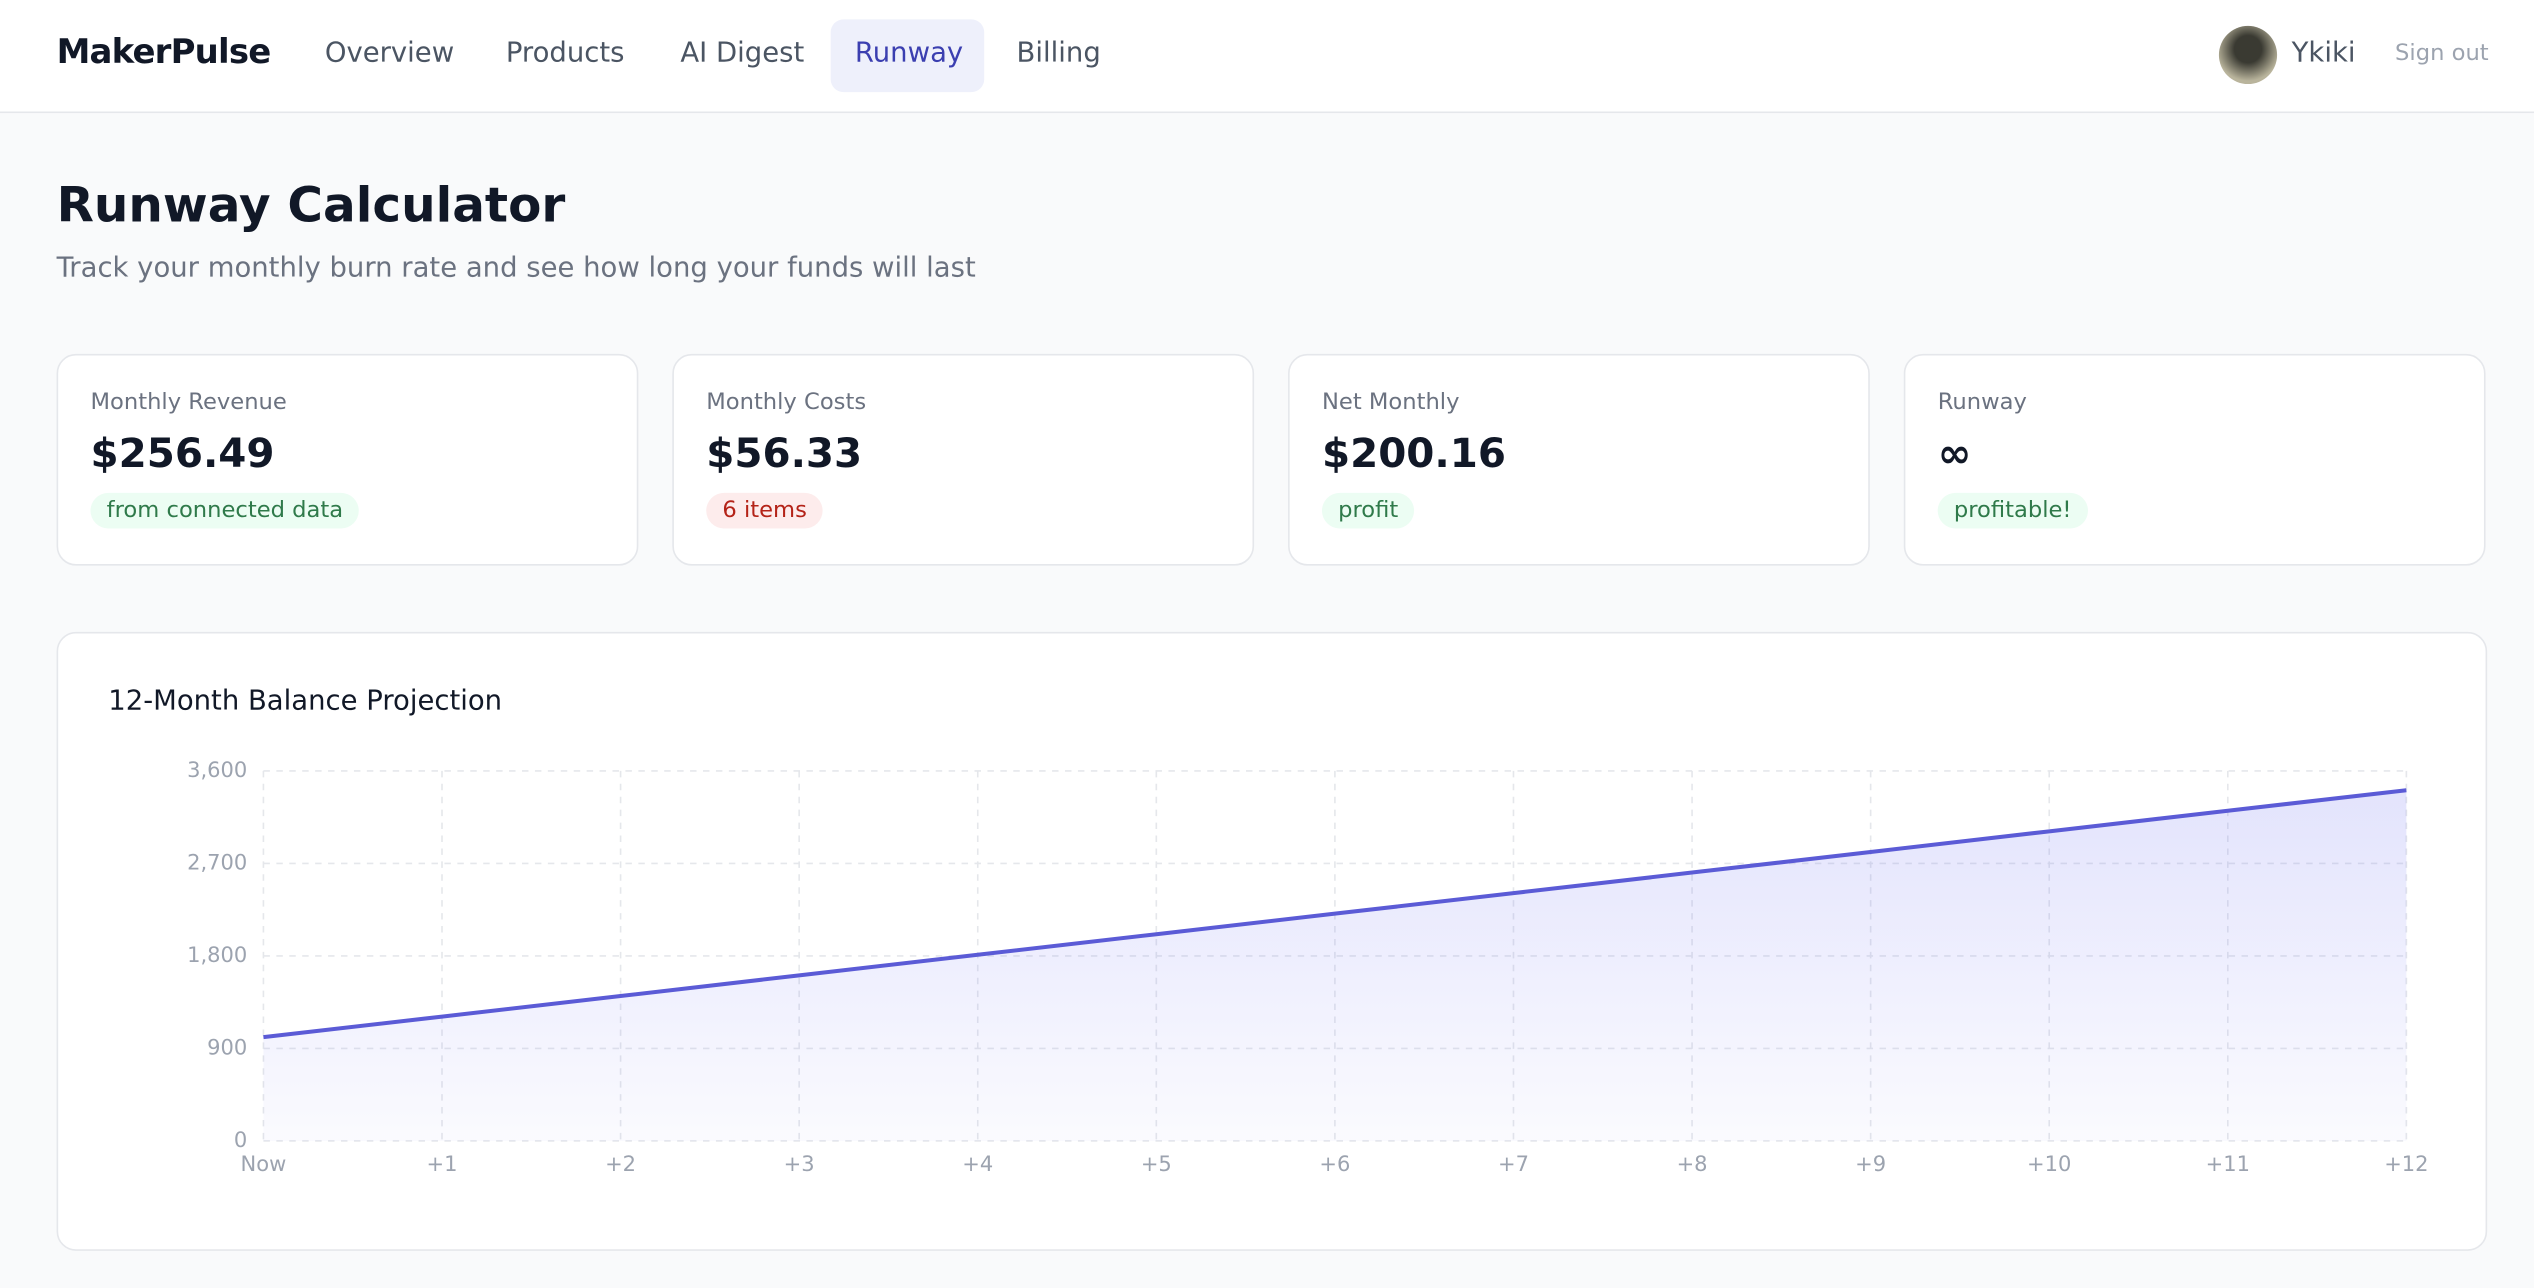 The image size is (2534, 1288). Describe the element at coordinates (1513, 1164) in the screenshot. I see `x-tick-label: +7` at that location.